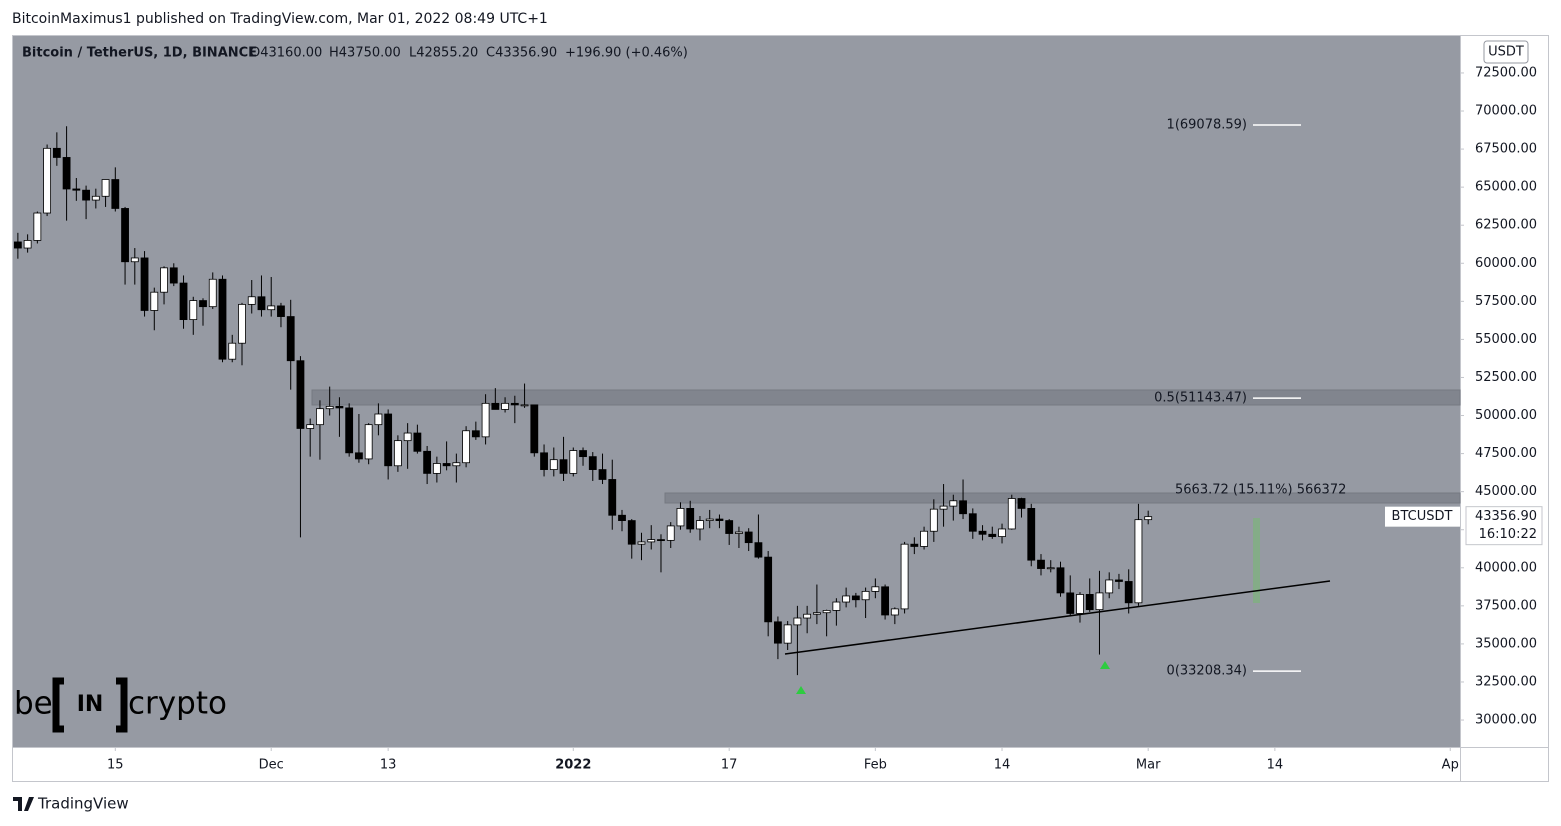 The width and height of the screenshot is (1561, 826). Describe the element at coordinates (1422, 516) in the screenshot. I see `symbol-tag-box` at that location.